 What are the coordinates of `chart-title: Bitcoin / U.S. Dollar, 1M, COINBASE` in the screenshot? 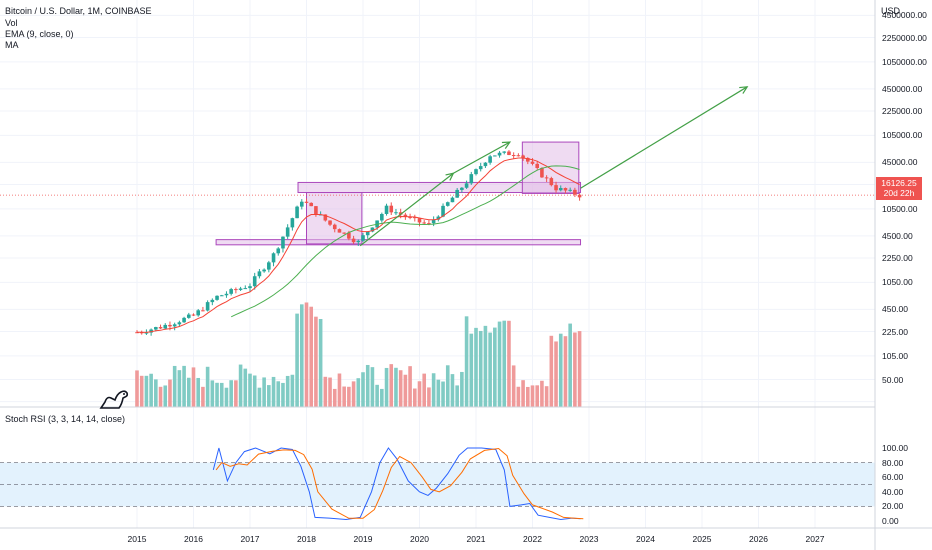 It's located at (78, 11).